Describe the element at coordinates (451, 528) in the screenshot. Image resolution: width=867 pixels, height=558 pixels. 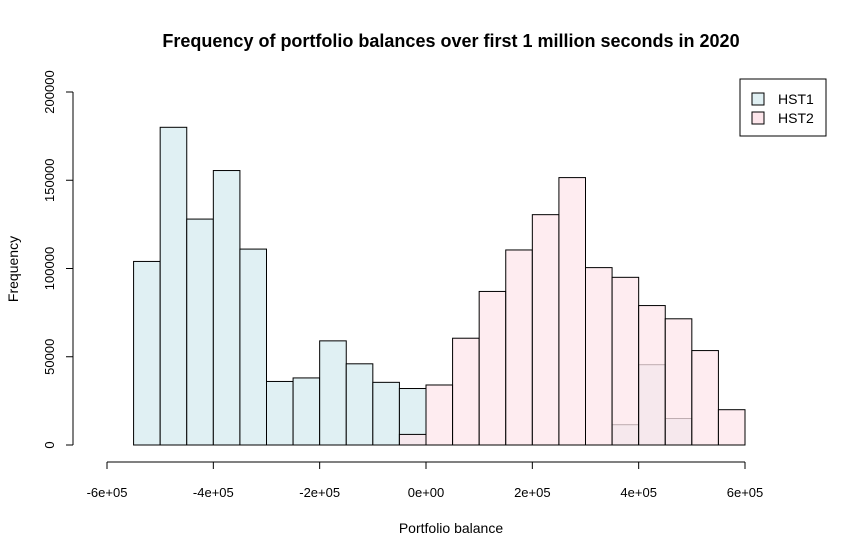
I see `x-axis-label: Portfolio balance` at that location.